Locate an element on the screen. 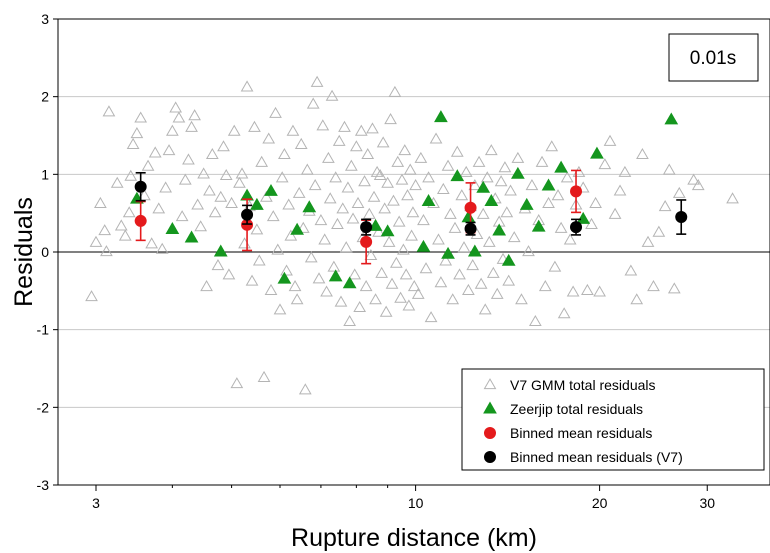 Image resolution: width=770 pixels, height=553 pixels. y-axis-title: Residuals is located at coordinates (24, 252).